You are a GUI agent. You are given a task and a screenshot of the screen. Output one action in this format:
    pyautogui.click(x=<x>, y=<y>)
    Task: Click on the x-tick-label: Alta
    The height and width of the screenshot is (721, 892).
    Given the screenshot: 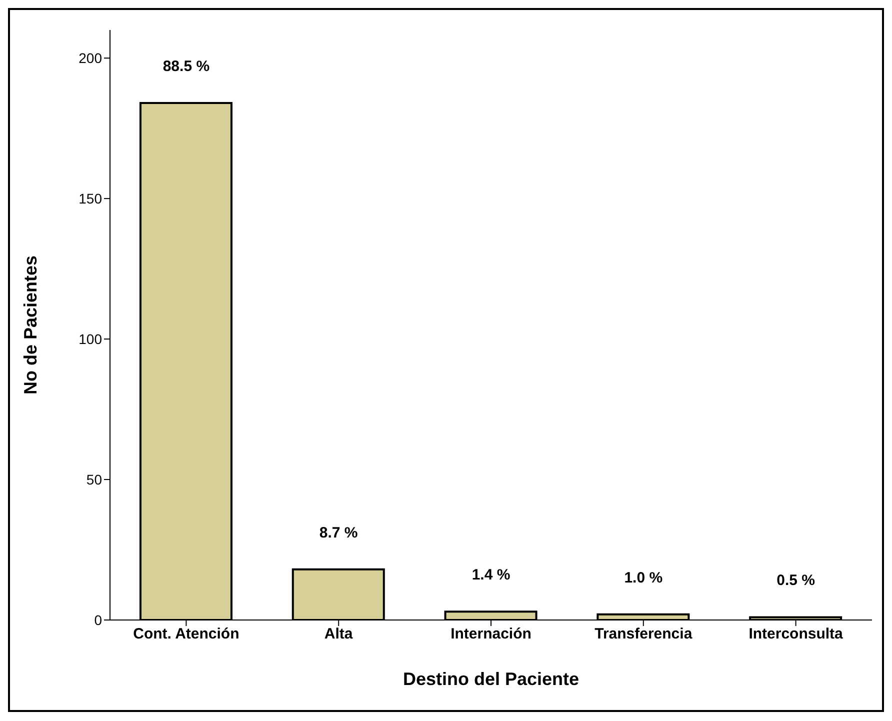 What is the action you would take?
    pyautogui.click(x=339, y=634)
    